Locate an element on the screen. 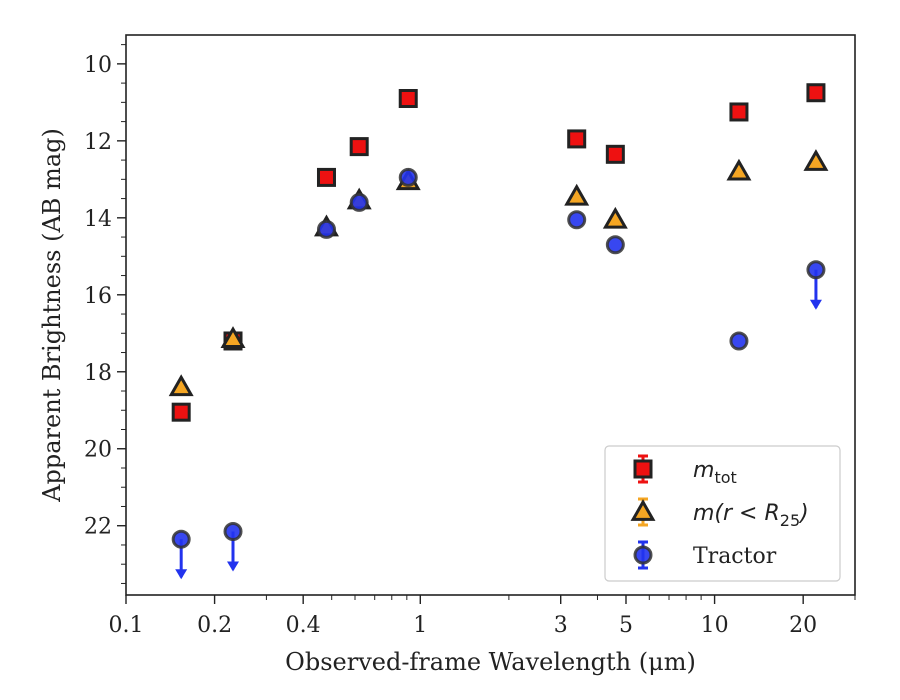 The height and width of the screenshot is (700, 900). x-tick-label: 10 is located at coordinates (715, 625).